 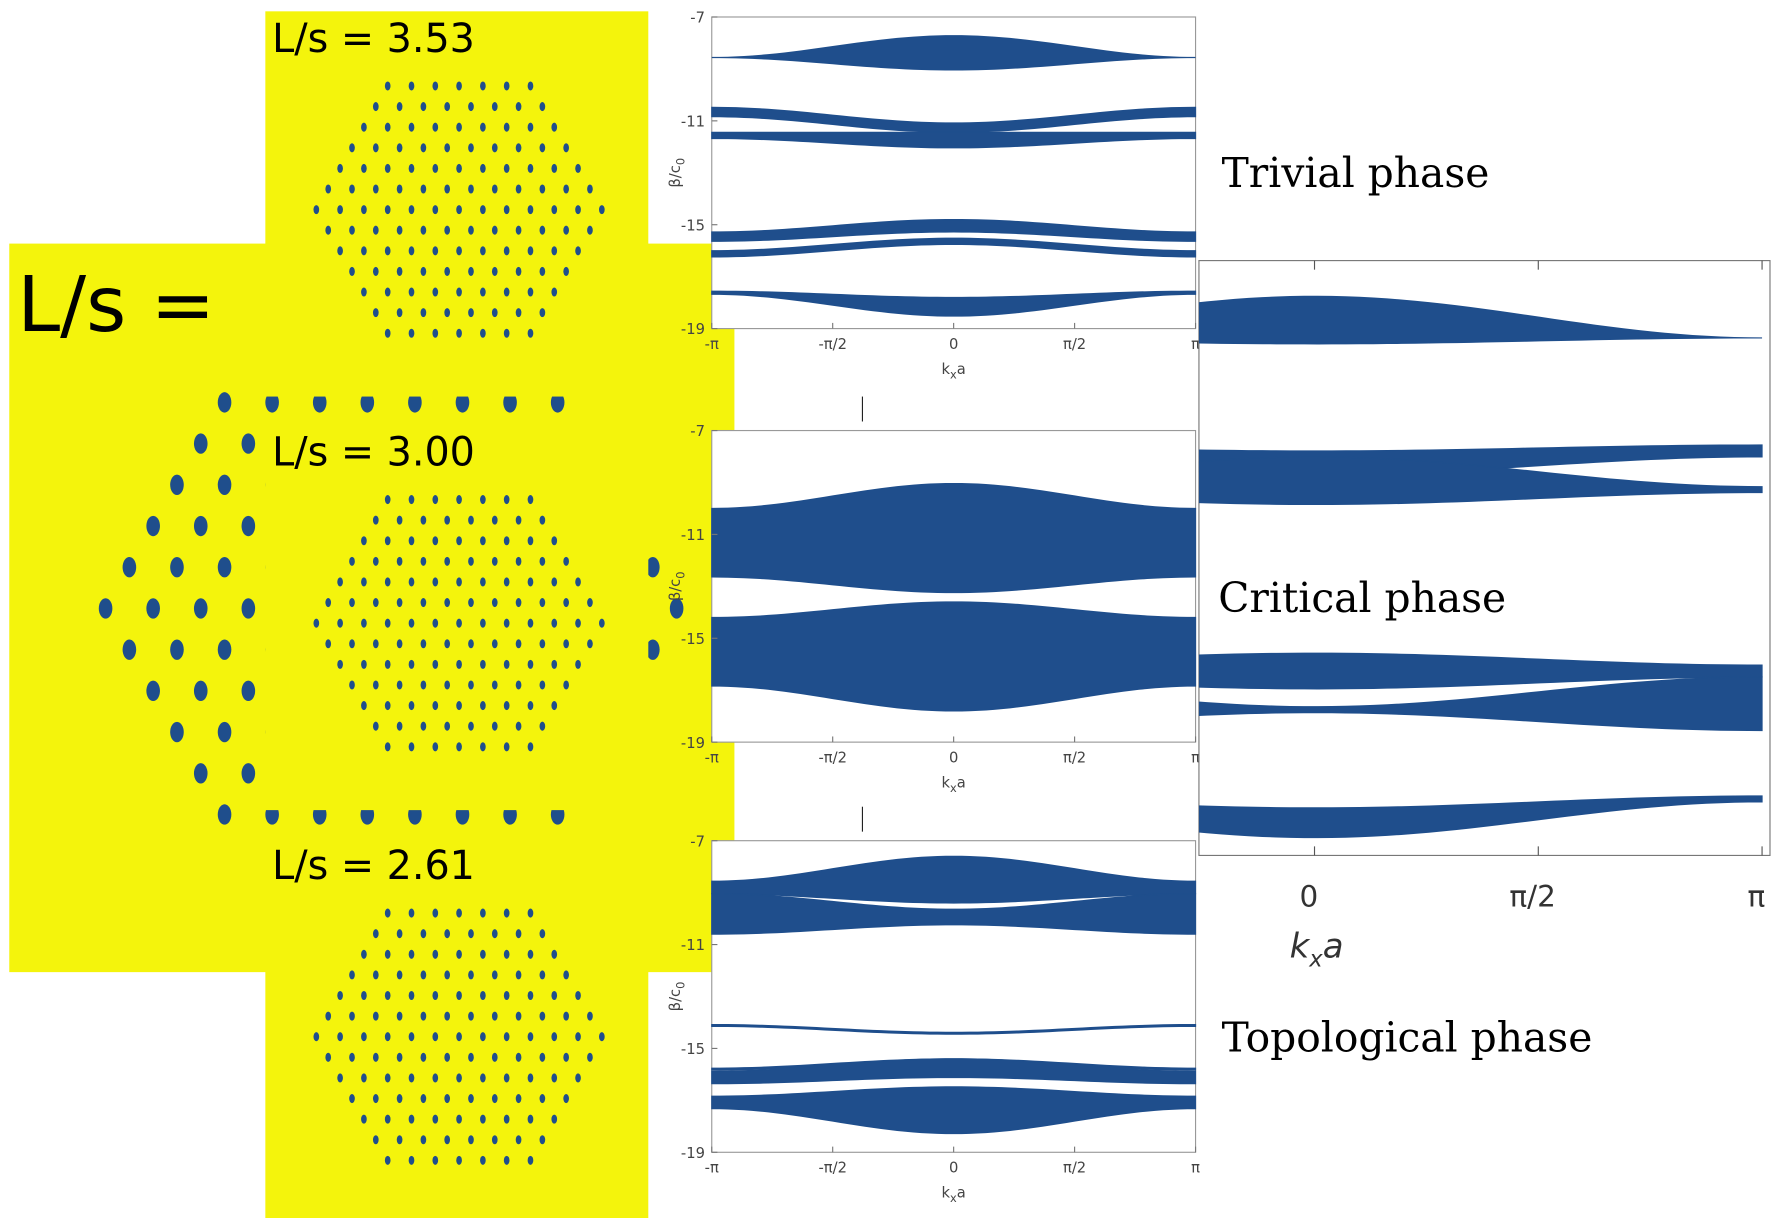 What do you see at coordinates (953, 788) in the screenshot?
I see `x-label-sub: x` at bounding box center [953, 788].